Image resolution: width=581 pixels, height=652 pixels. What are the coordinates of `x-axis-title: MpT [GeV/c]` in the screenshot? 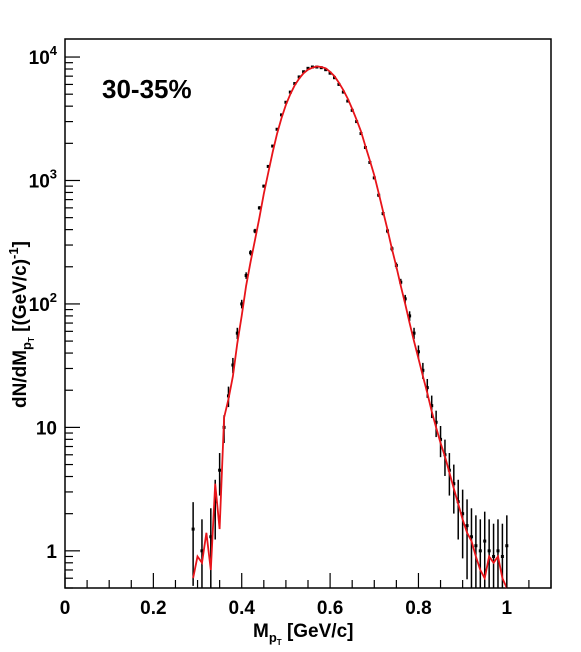 It's located at (303, 634).